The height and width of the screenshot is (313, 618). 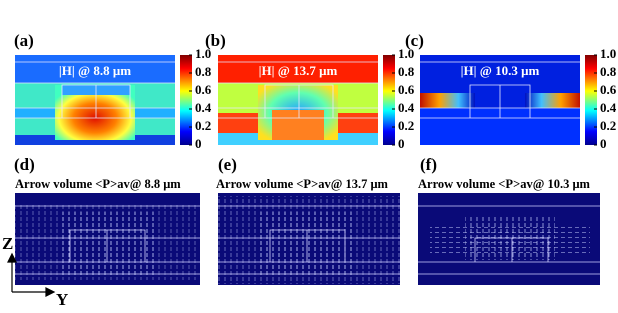 I want to click on arrow-field-d, so click(x=107, y=239).